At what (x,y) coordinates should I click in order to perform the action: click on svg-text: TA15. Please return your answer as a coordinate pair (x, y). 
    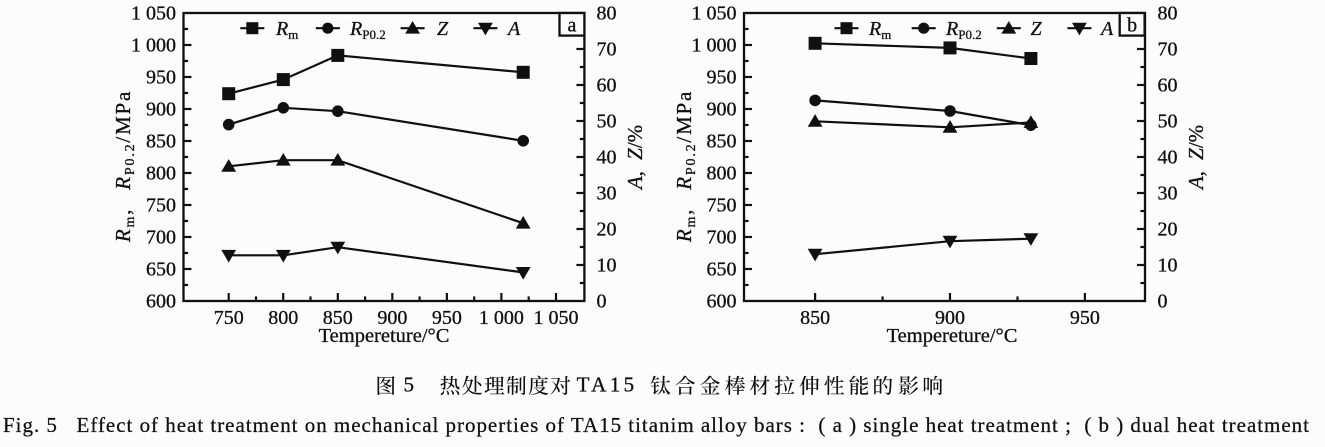
    Looking at the image, I should click on (607, 385).